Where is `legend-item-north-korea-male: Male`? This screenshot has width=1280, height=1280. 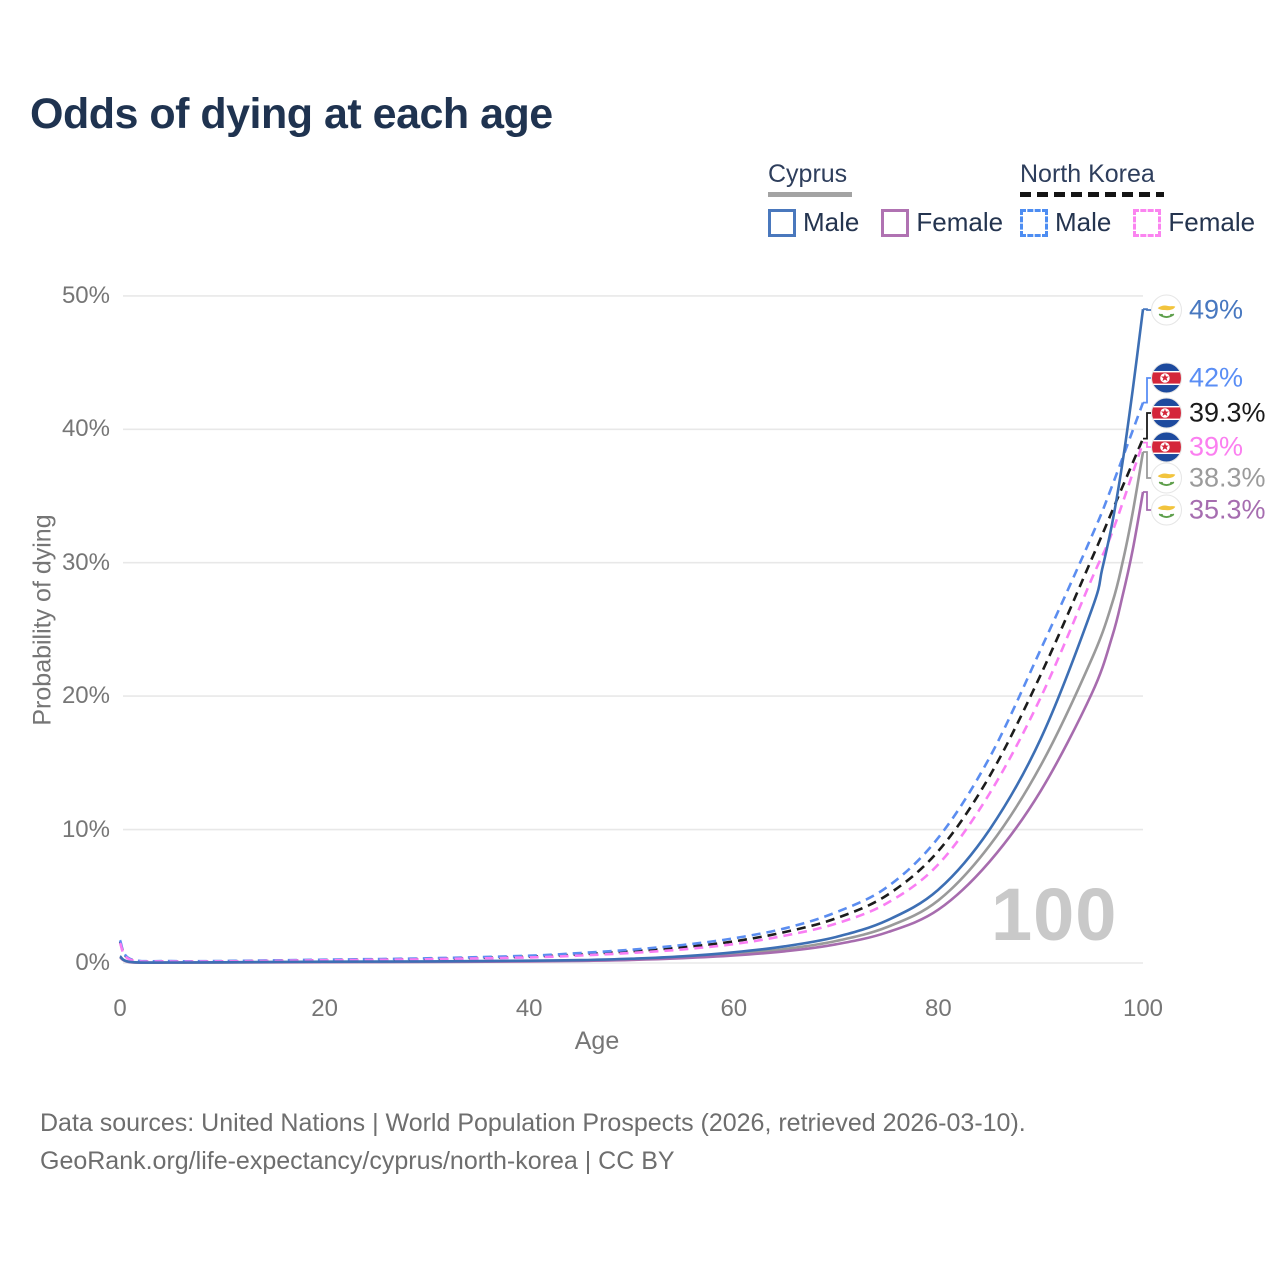 legend-item-north-korea-male: Male is located at coordinates (1065, 222).